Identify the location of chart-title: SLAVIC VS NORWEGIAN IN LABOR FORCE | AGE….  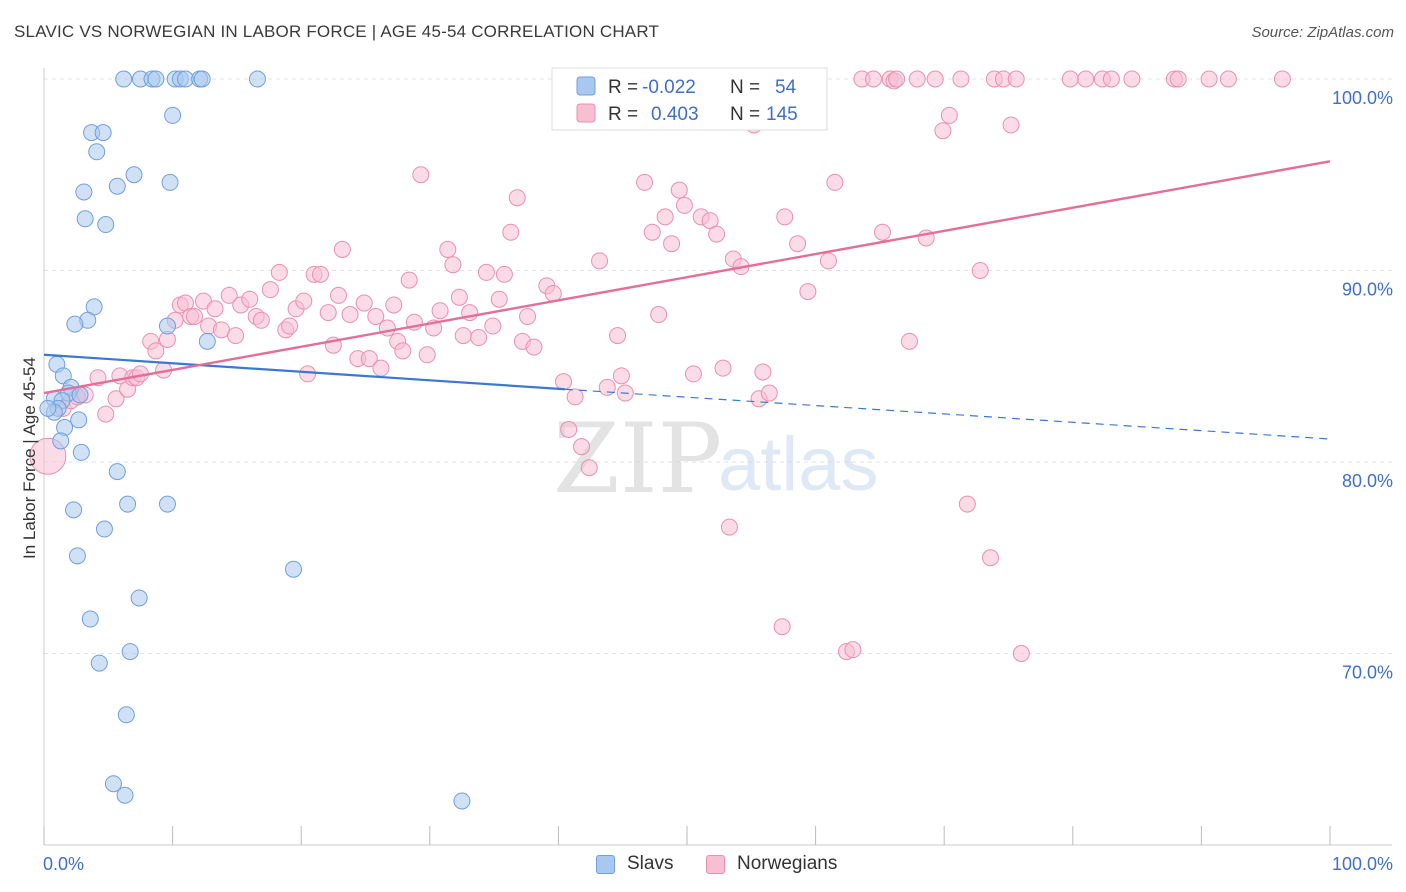
(337, 31).